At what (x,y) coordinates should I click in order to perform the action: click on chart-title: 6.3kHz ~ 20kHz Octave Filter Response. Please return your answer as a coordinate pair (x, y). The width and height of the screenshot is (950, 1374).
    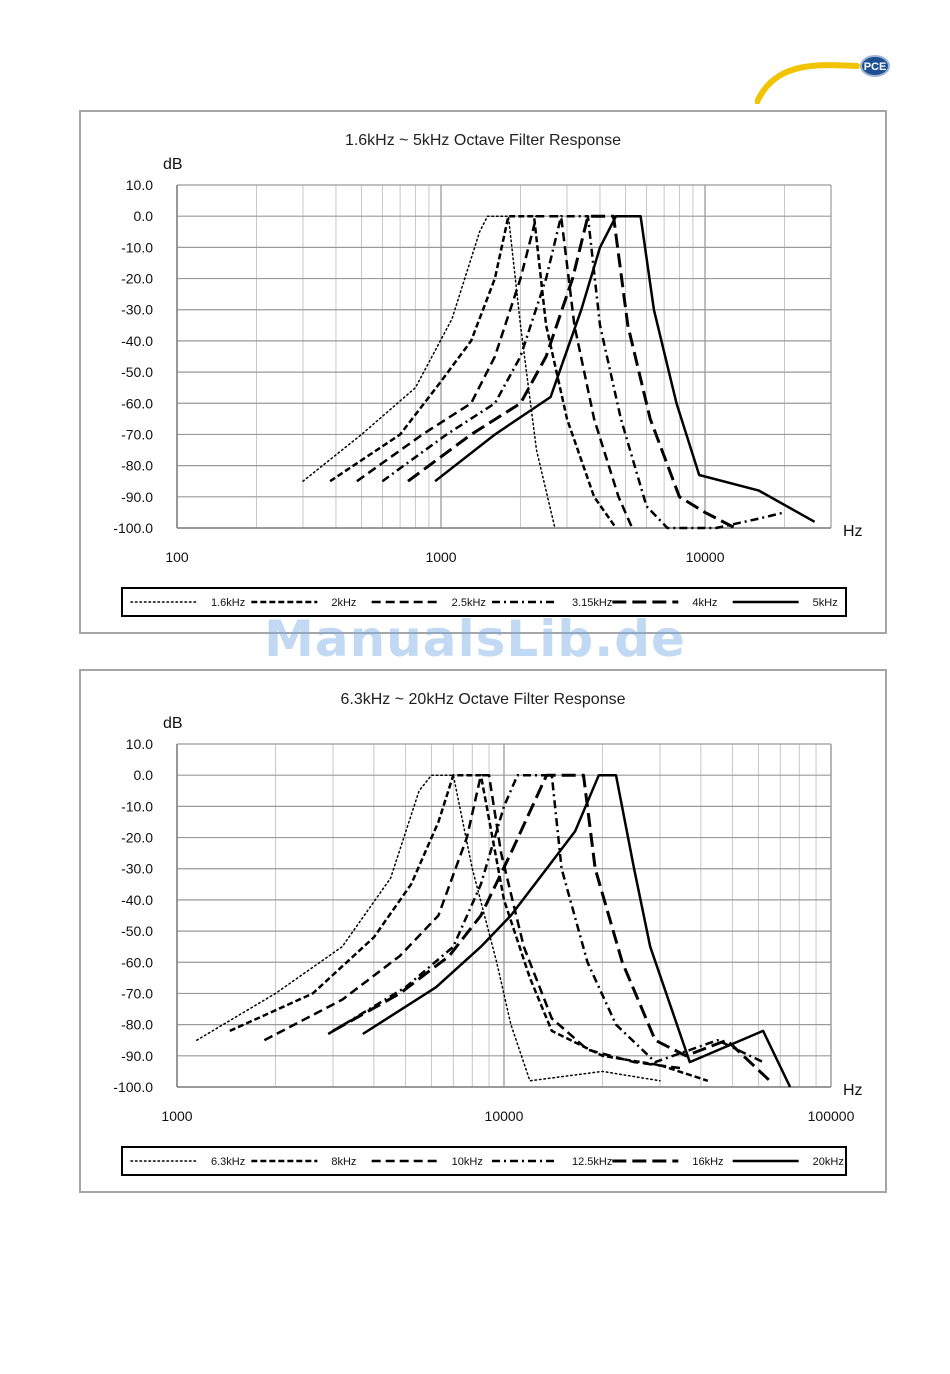
    Looking at the image, I should click on (483, 699).